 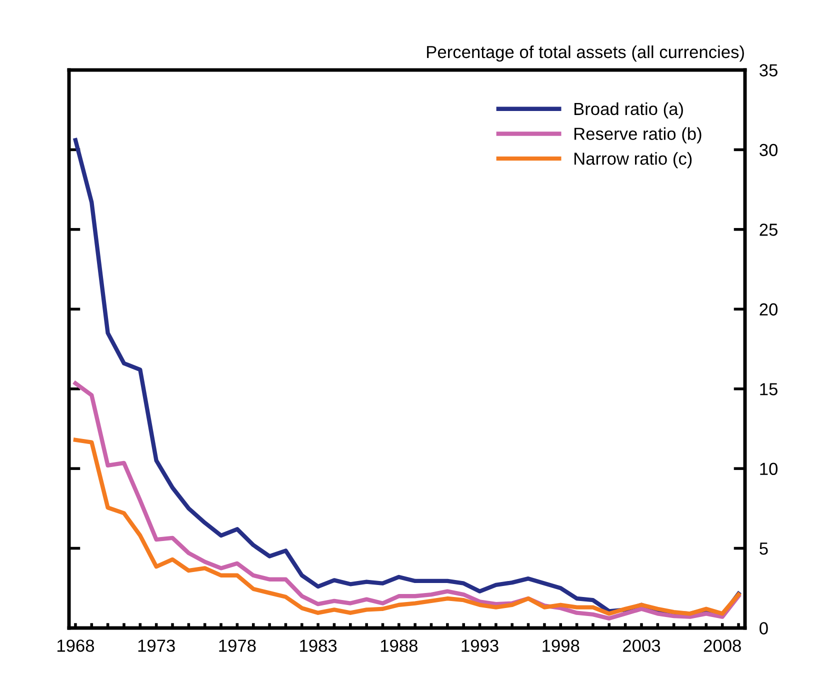 I want to click on y-axis-title: Percentage of total assets (all currencies), so click(x=585, y=53).